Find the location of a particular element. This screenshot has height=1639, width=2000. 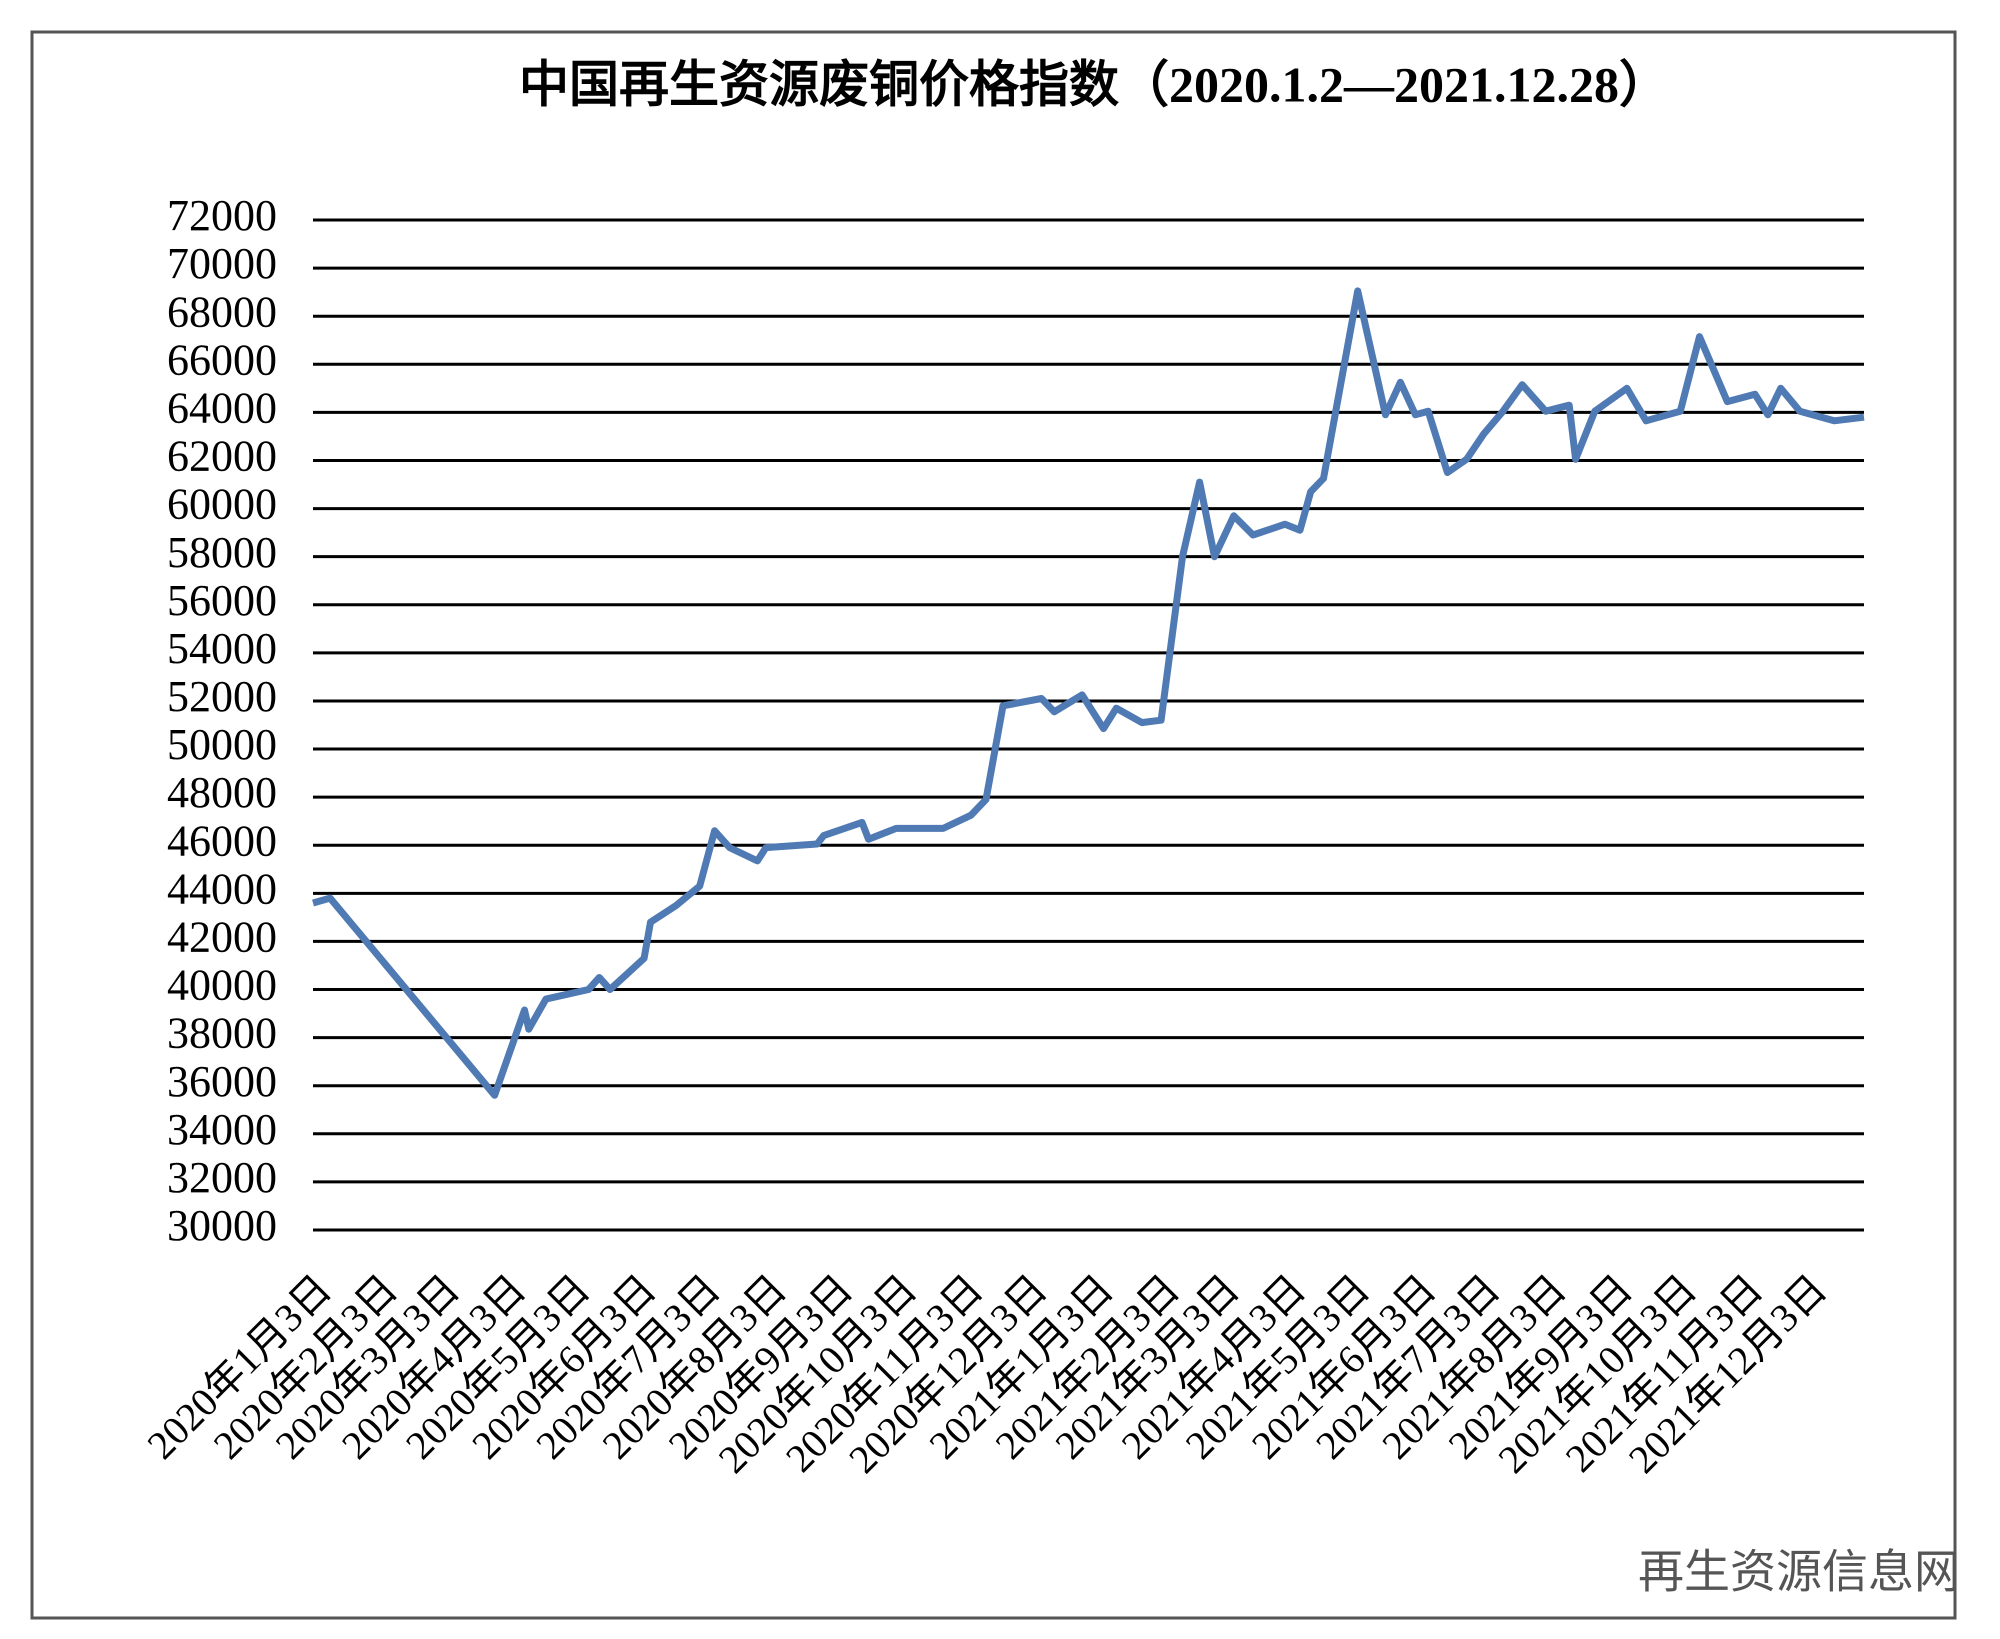

y-tick-label: 46000 is located at coordinates (222, 840).